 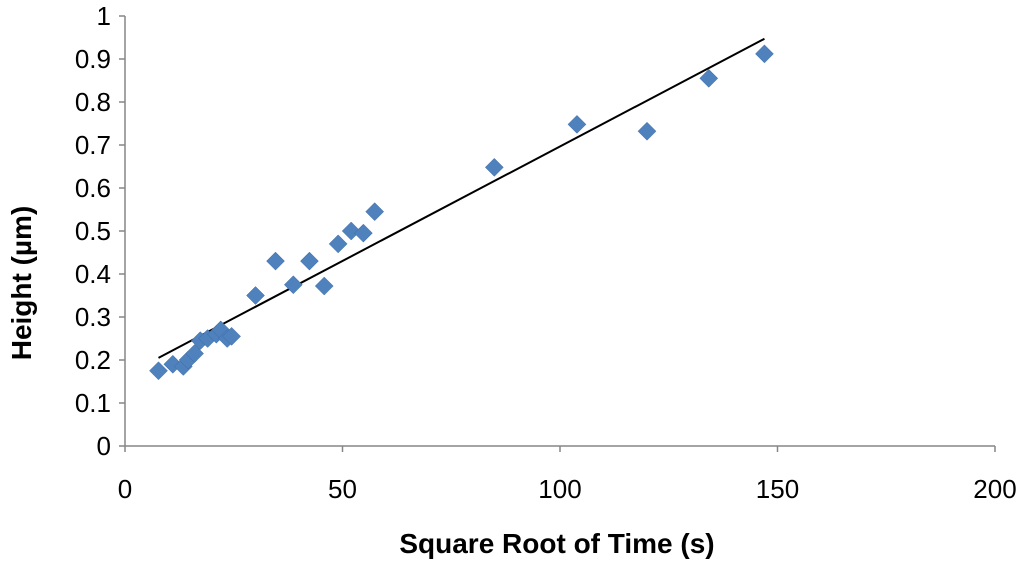 What do you see at coordinates (559, 489) in the screenshot?
I see `x-tick-label: 100` at bounding box center [559, 489].